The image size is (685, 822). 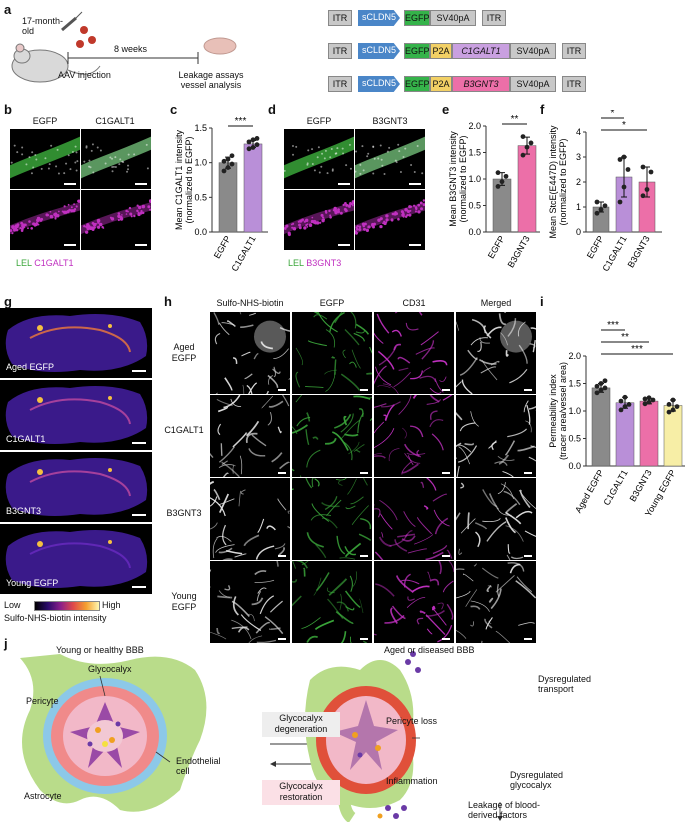 I want to click on restoration-box: Glycocalyx restoration, so click(x=301, y=792).